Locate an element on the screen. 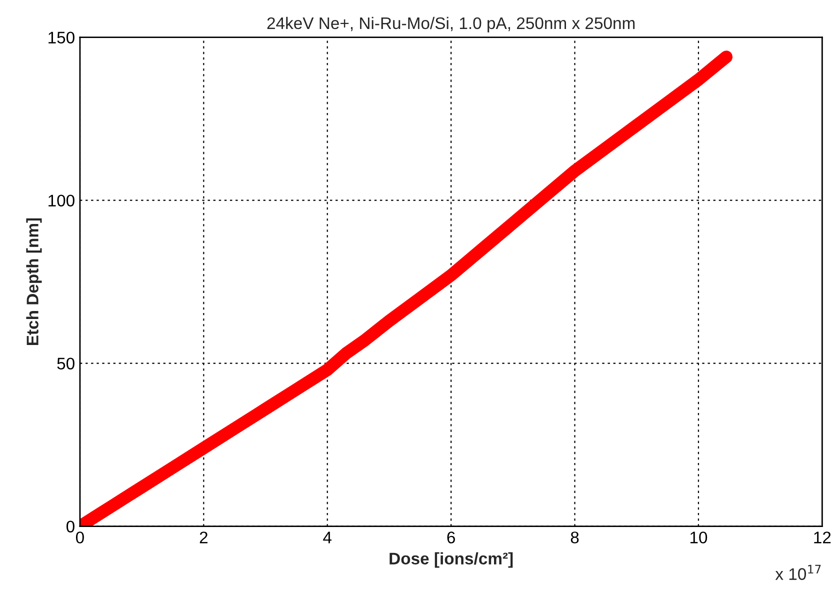 The width and height of the screenshot is (833, 592). y-axis-title: Etch Depth [nm] is located at coordinates (34, 282).